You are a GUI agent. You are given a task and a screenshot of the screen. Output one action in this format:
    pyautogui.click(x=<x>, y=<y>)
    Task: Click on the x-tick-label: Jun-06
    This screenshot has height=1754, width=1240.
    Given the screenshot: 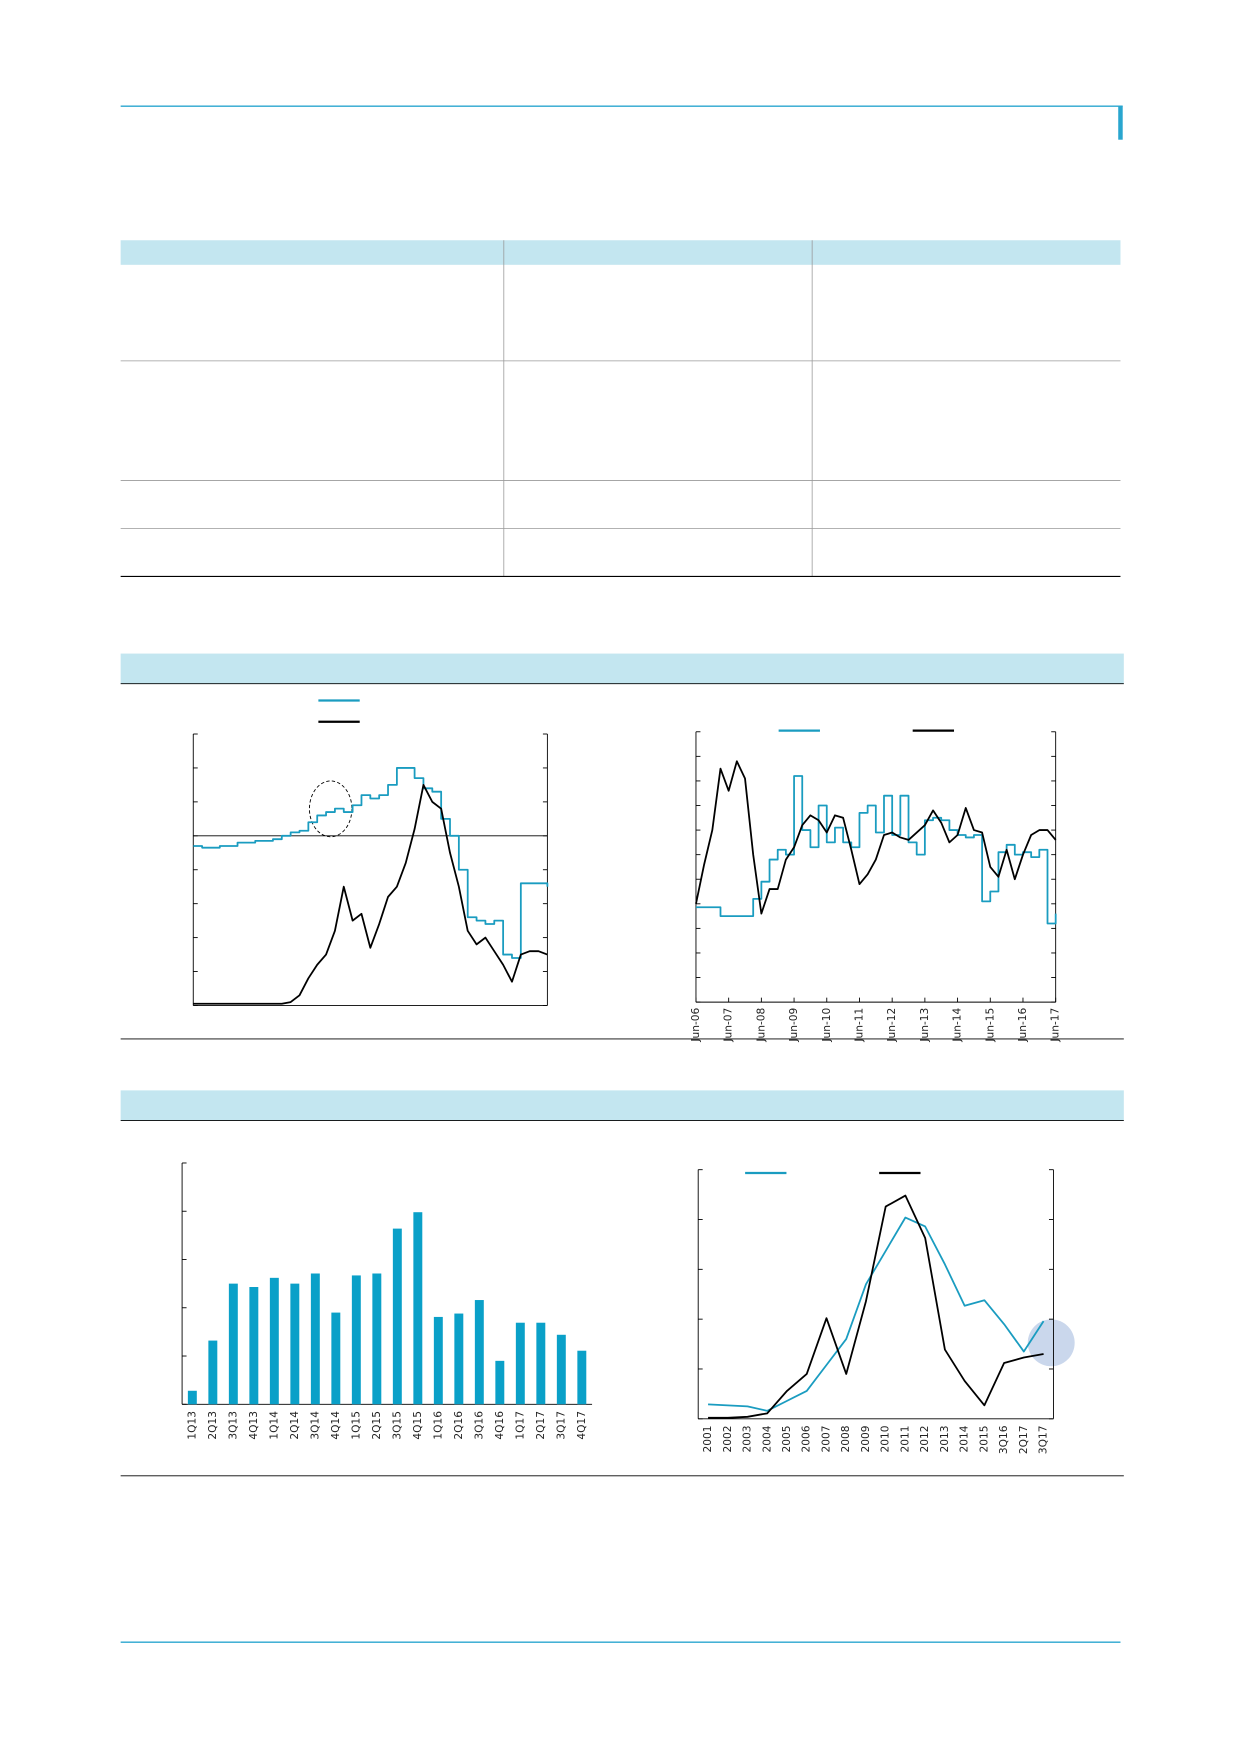 What is the action you would take?
    pyautogui.click(x=695, y=1024)
    